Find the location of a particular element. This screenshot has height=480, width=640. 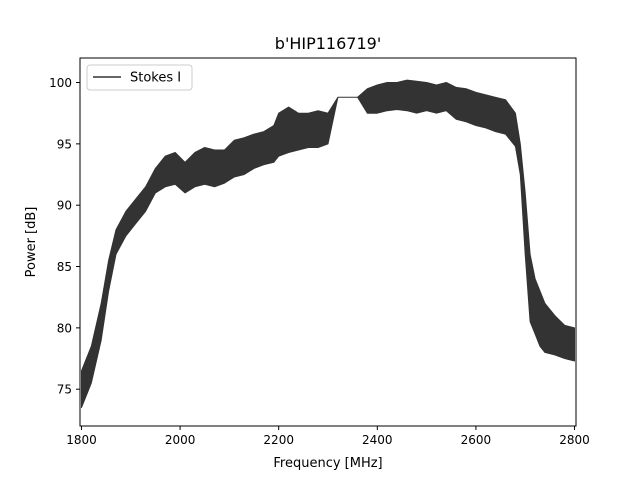

legend: Stokes I is located at coordinates (139, 77).